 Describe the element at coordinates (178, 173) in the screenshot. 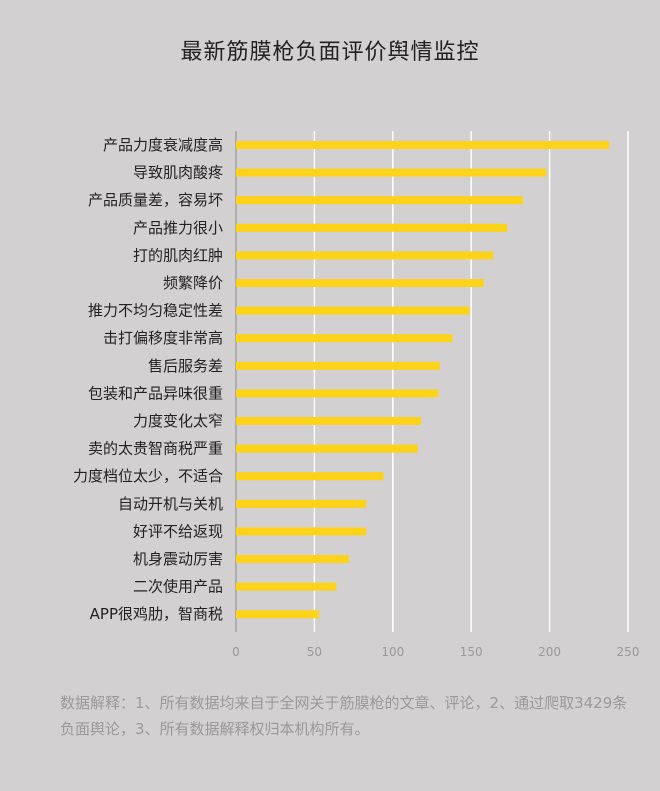

I see `category-label: 导致肌肉酸疼` at that location.